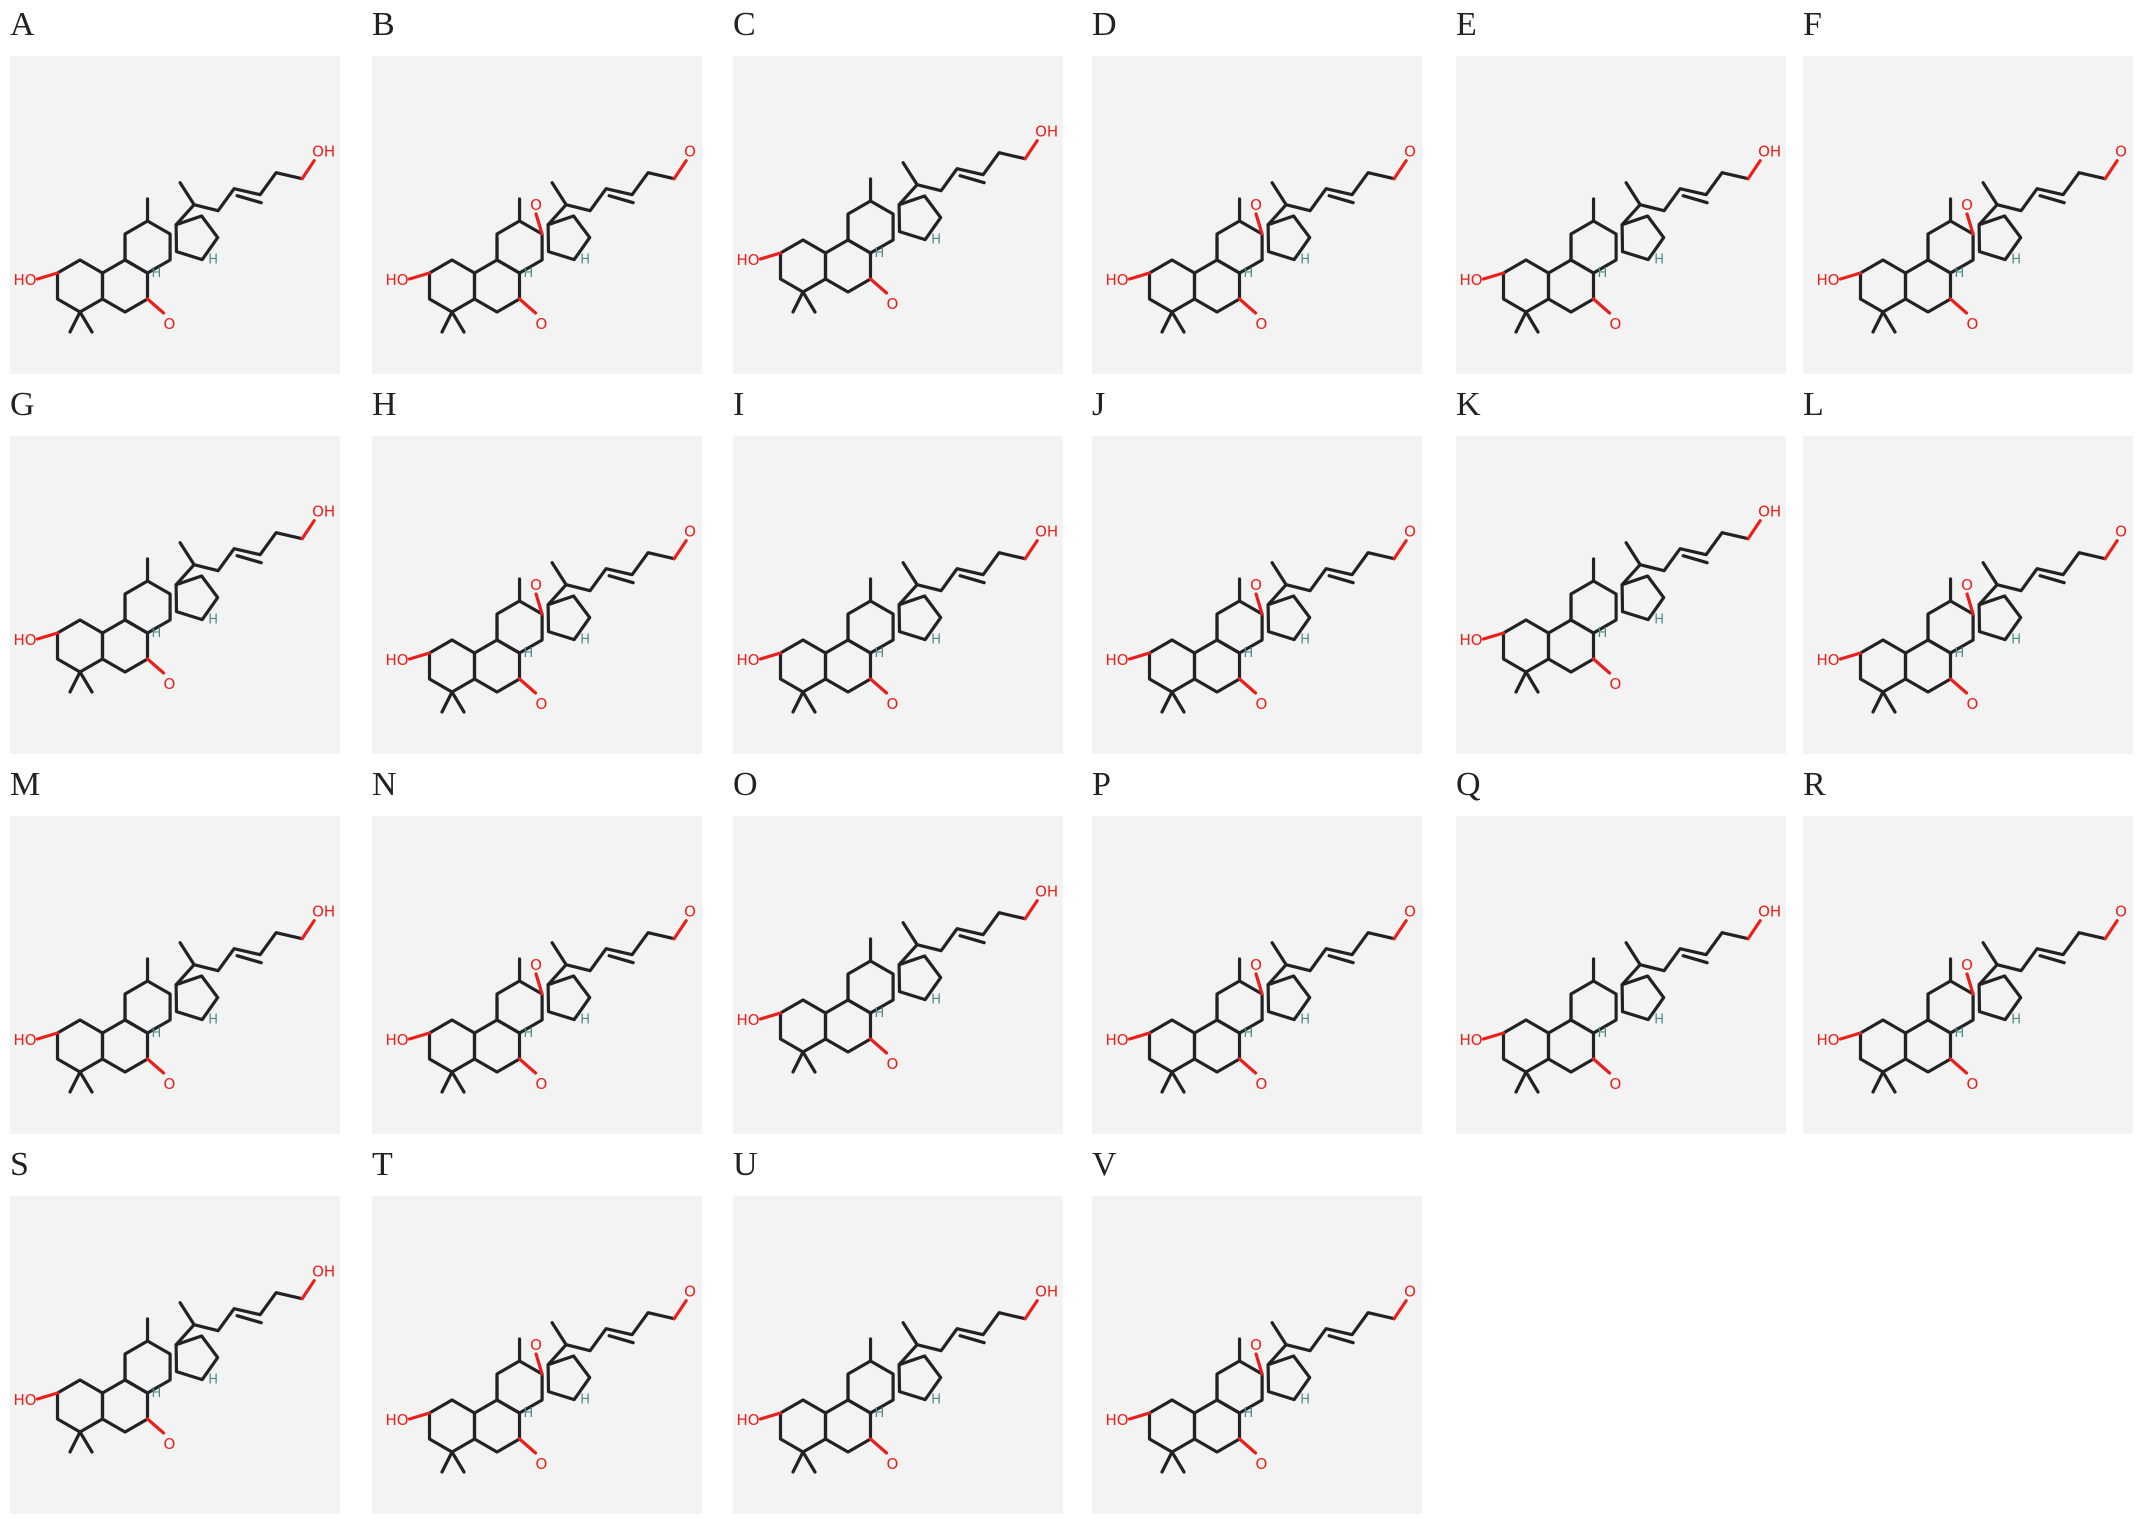  What do you see at coordinates (1468, 784) in the screenshot?
I see `panel-label: Q` at bounding box center [1468, 784].